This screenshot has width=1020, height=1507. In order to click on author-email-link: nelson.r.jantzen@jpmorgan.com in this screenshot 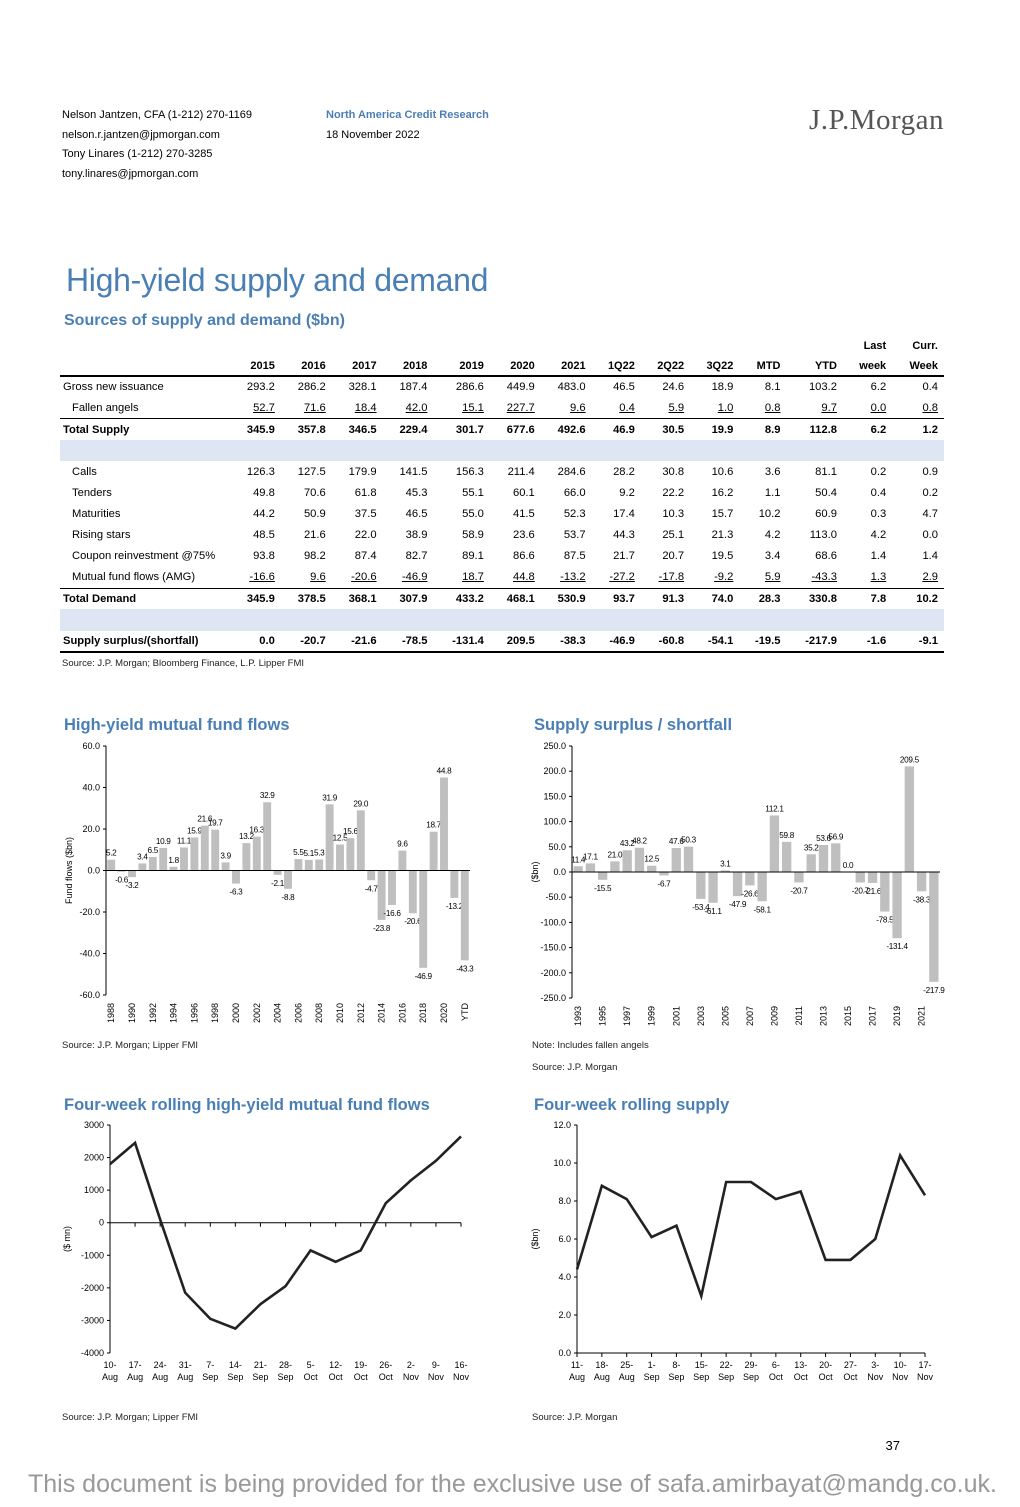, I will do `click(141, 134)`.